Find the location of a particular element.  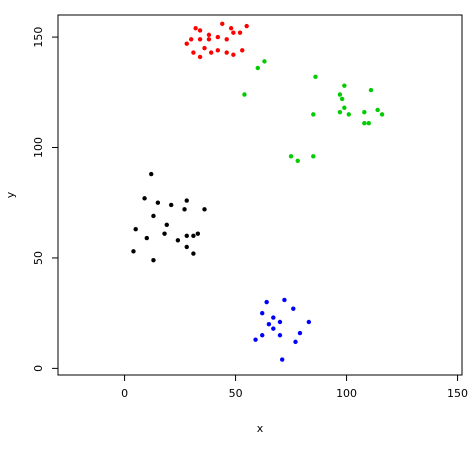

x-tick-label: 100 is located at coordinates (346, 393).